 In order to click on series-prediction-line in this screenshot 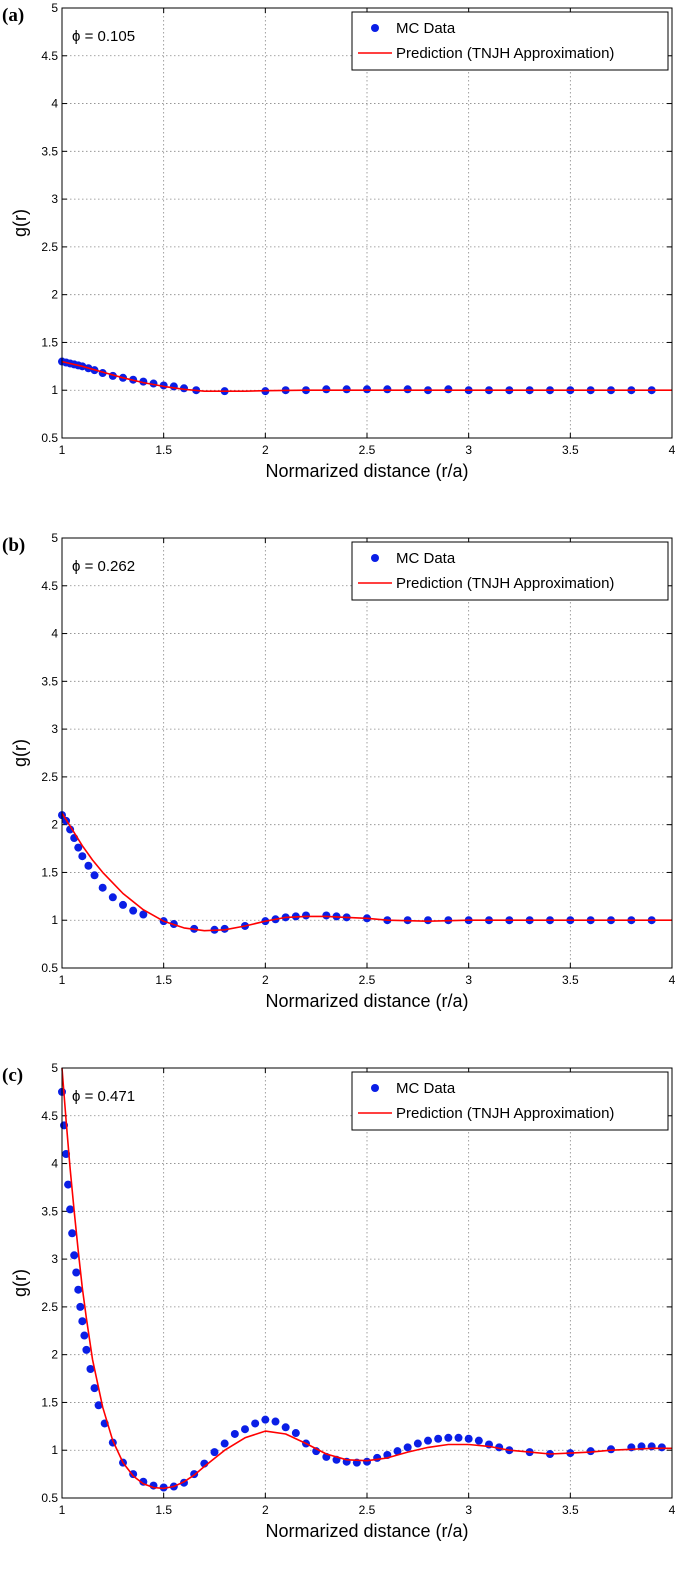, I will do `click(366, 872)`.